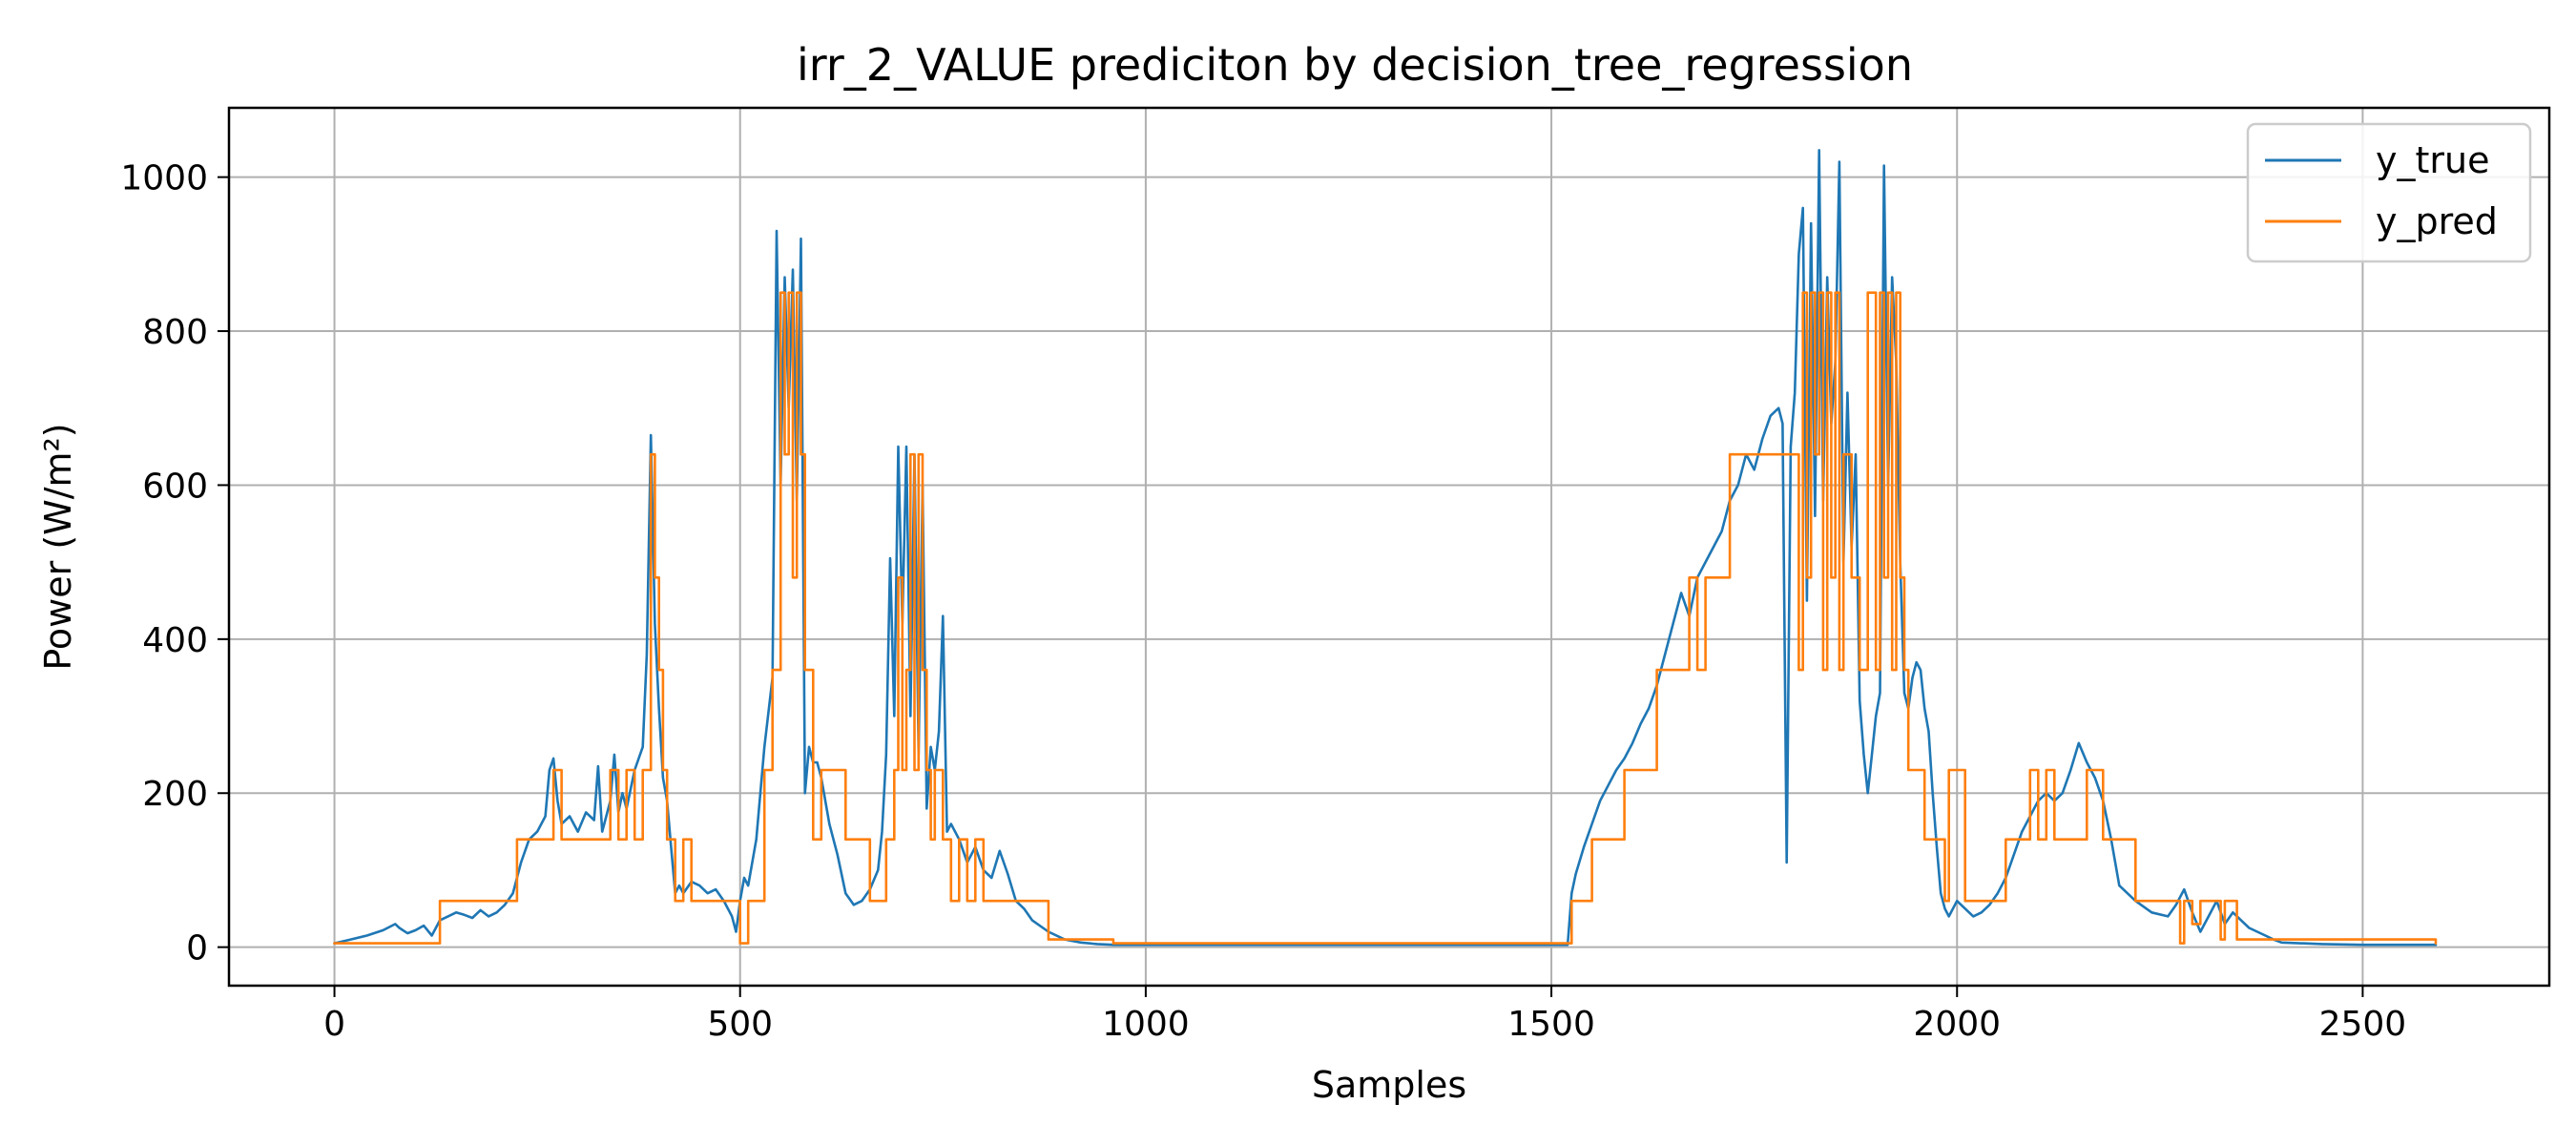 The image size is (2576, 1145). I want to click on y-tick-label: 800, so click(175, 332).